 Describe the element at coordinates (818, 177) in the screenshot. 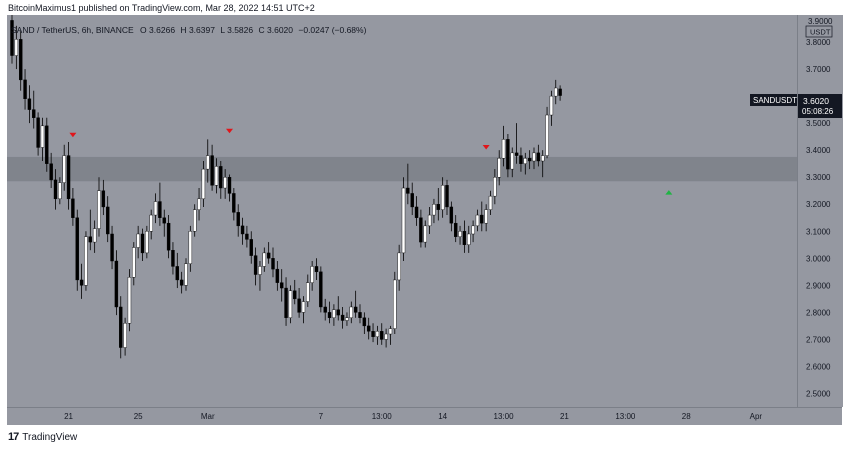

I see `price-tick-label: 3.3000` at that location.